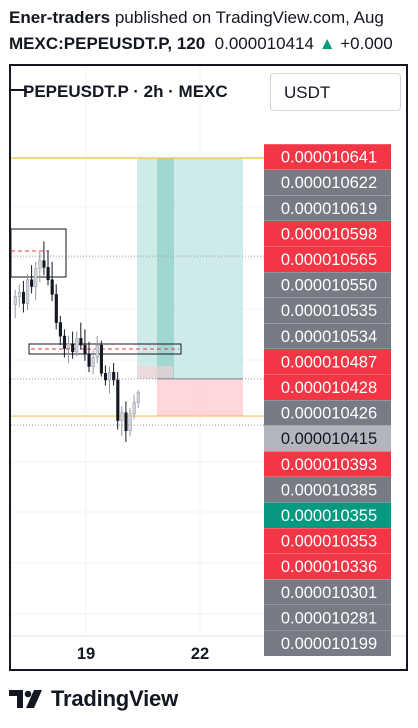 Image resolution: width=418 pixels, height=728 pixels. I want to click on x-tick-label: 19, so click(86, 654).